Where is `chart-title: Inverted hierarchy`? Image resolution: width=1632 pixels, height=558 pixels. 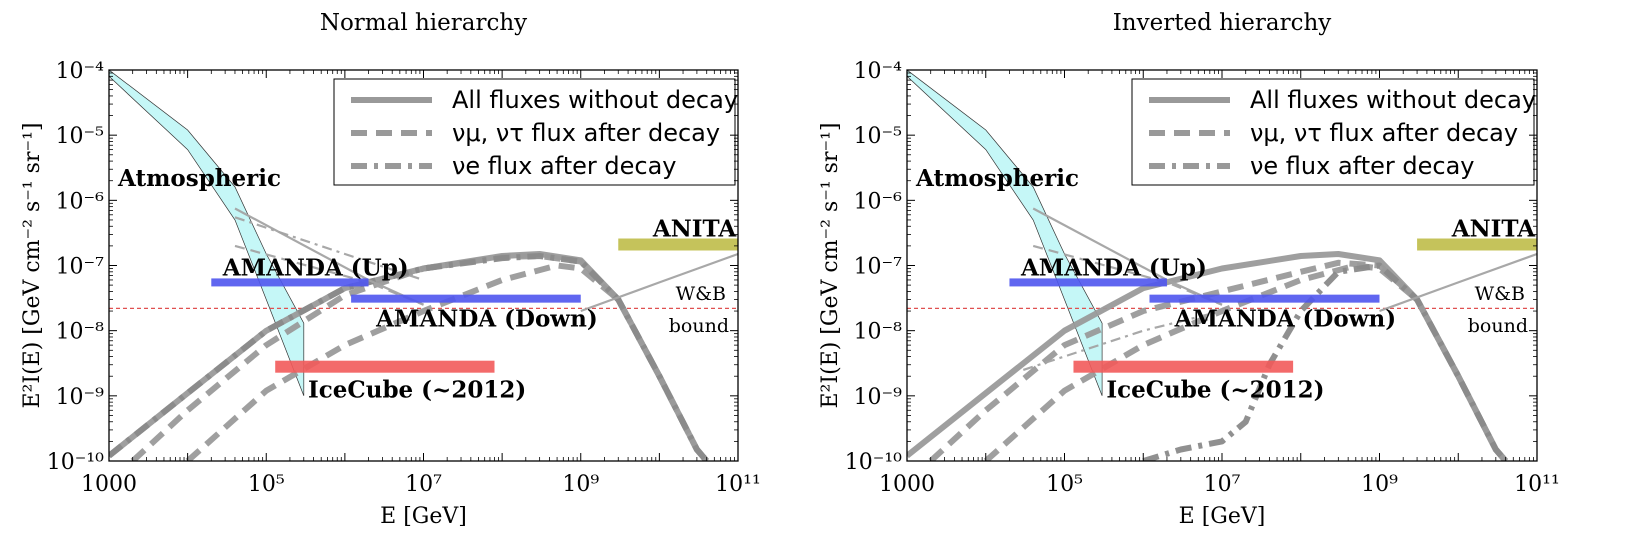
chart-title: Inverted hierarchy is located at coordinates (1222, 23).